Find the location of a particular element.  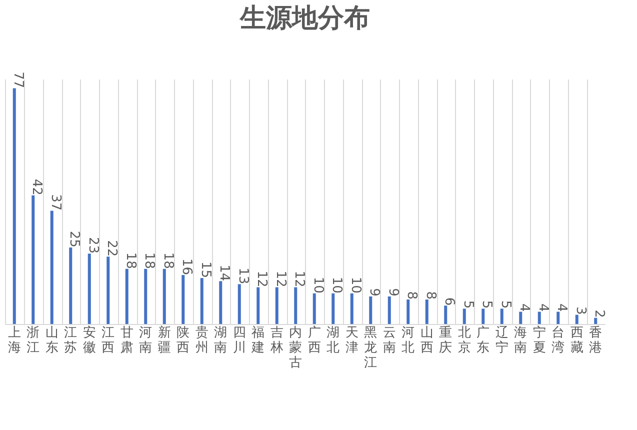

x-tick-label: 陕西 is located at coordinates (183, 341).